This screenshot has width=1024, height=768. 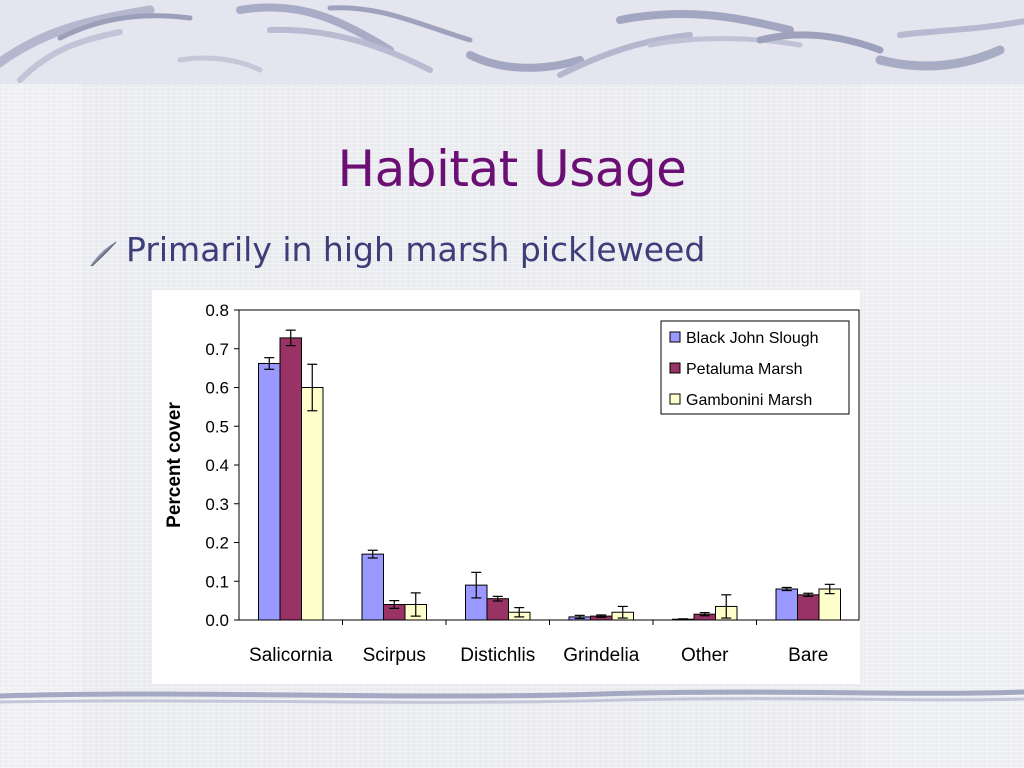 What do you see at coordinates (416, 249) in the screenshot?
I see `bullet-text: Primarily in high marsh pickleweed` at bounding box center [416, 249].